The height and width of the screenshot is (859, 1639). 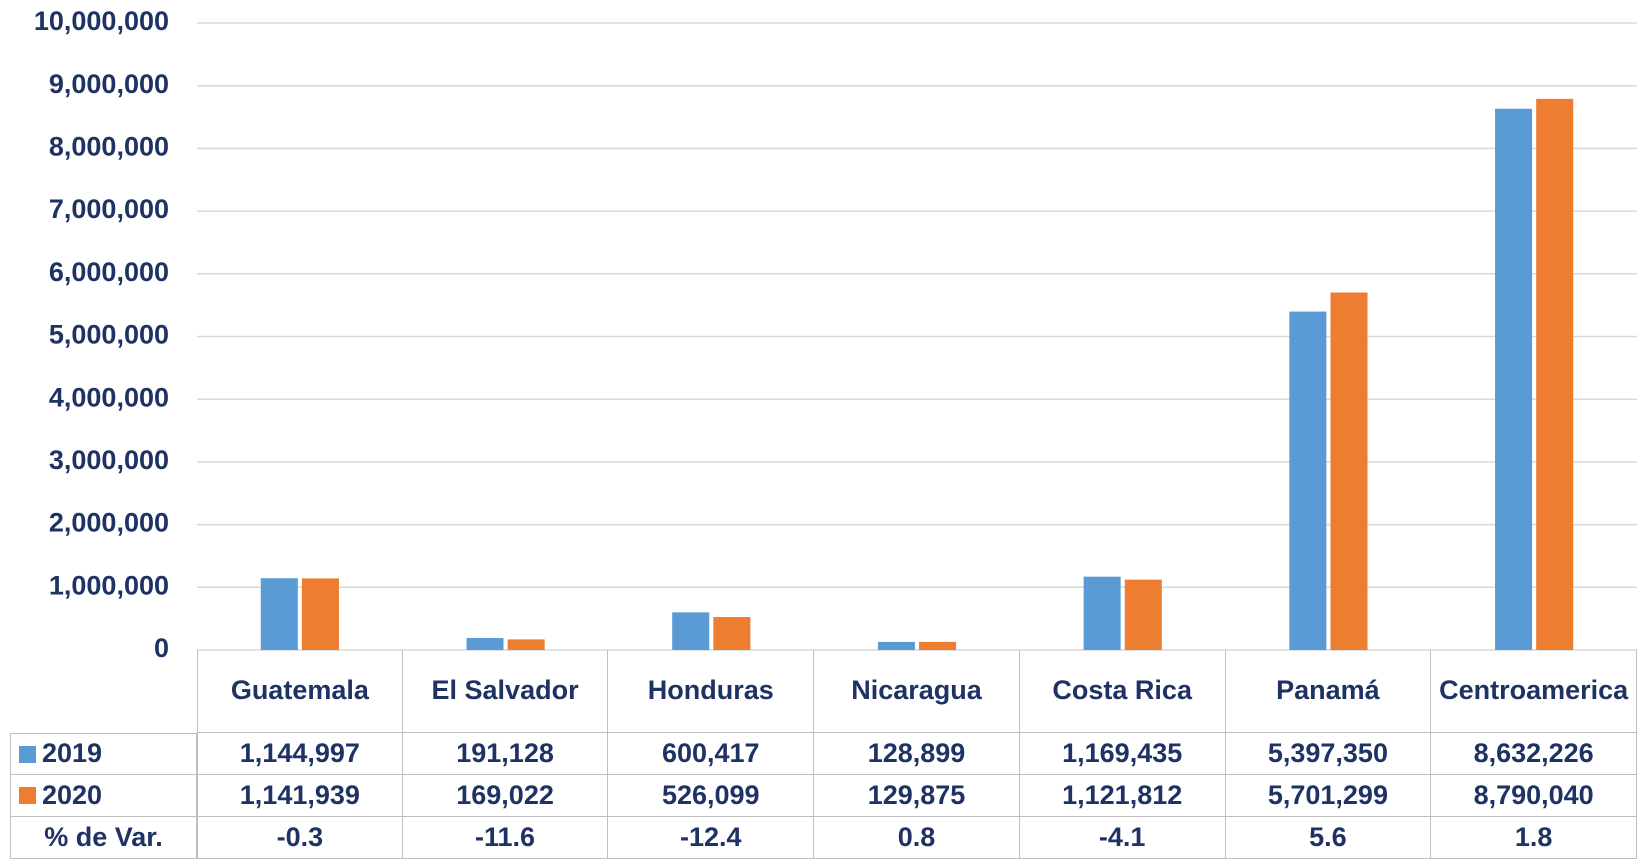 I want to click on category-label: Honduras, so click(x=711, y=691).